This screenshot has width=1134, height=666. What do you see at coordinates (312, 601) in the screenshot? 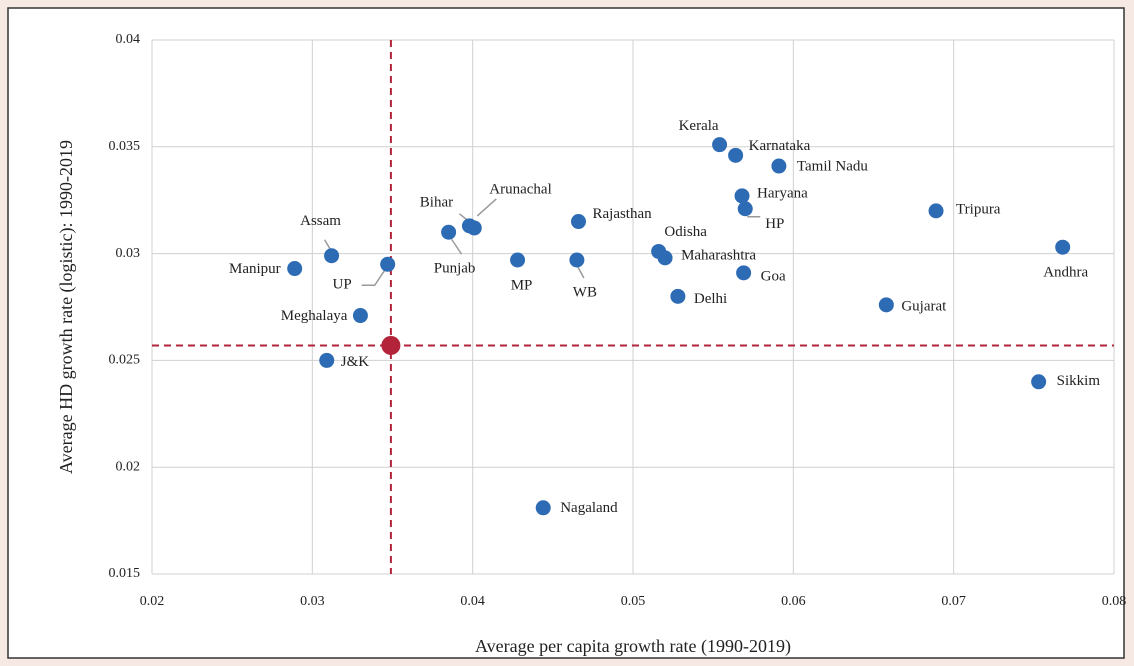
I see `x-tick-label: 0.03` at bounding box center [312, 601].